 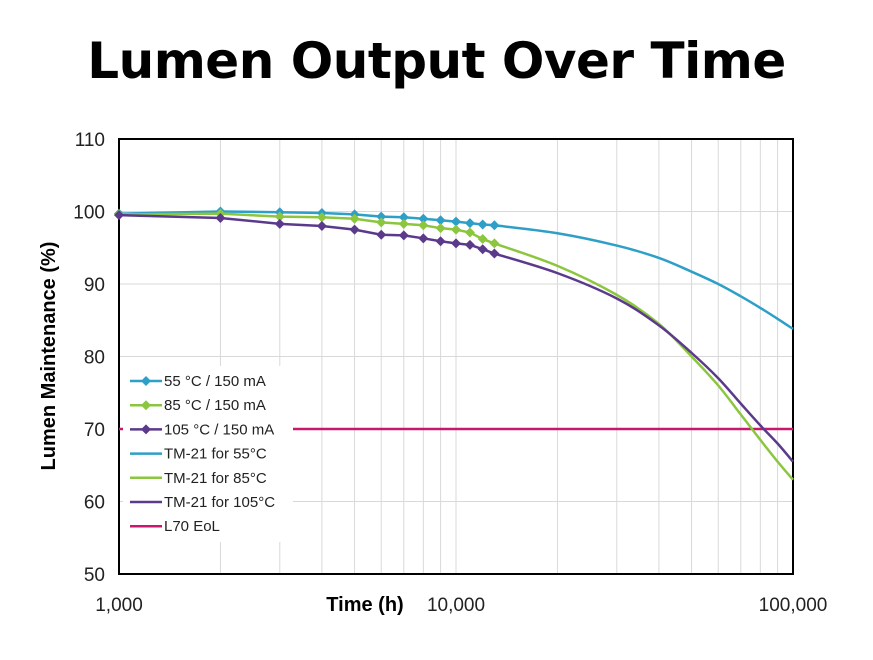 What do you see at coordinates (364, 605) in the screenshot?
I see `x-axis-label: Time (h)` at bounding box center [364, 605].